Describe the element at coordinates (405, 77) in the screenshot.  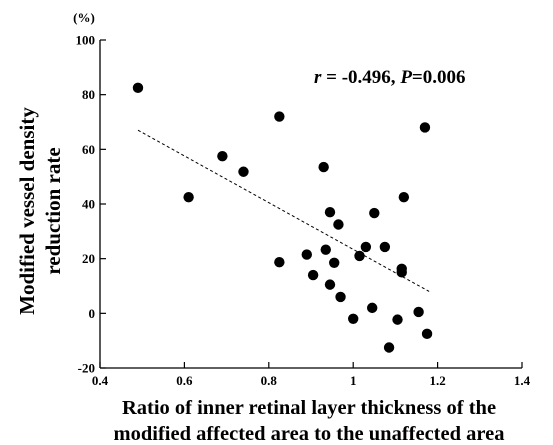
I see `p-symbol: P` at that location.